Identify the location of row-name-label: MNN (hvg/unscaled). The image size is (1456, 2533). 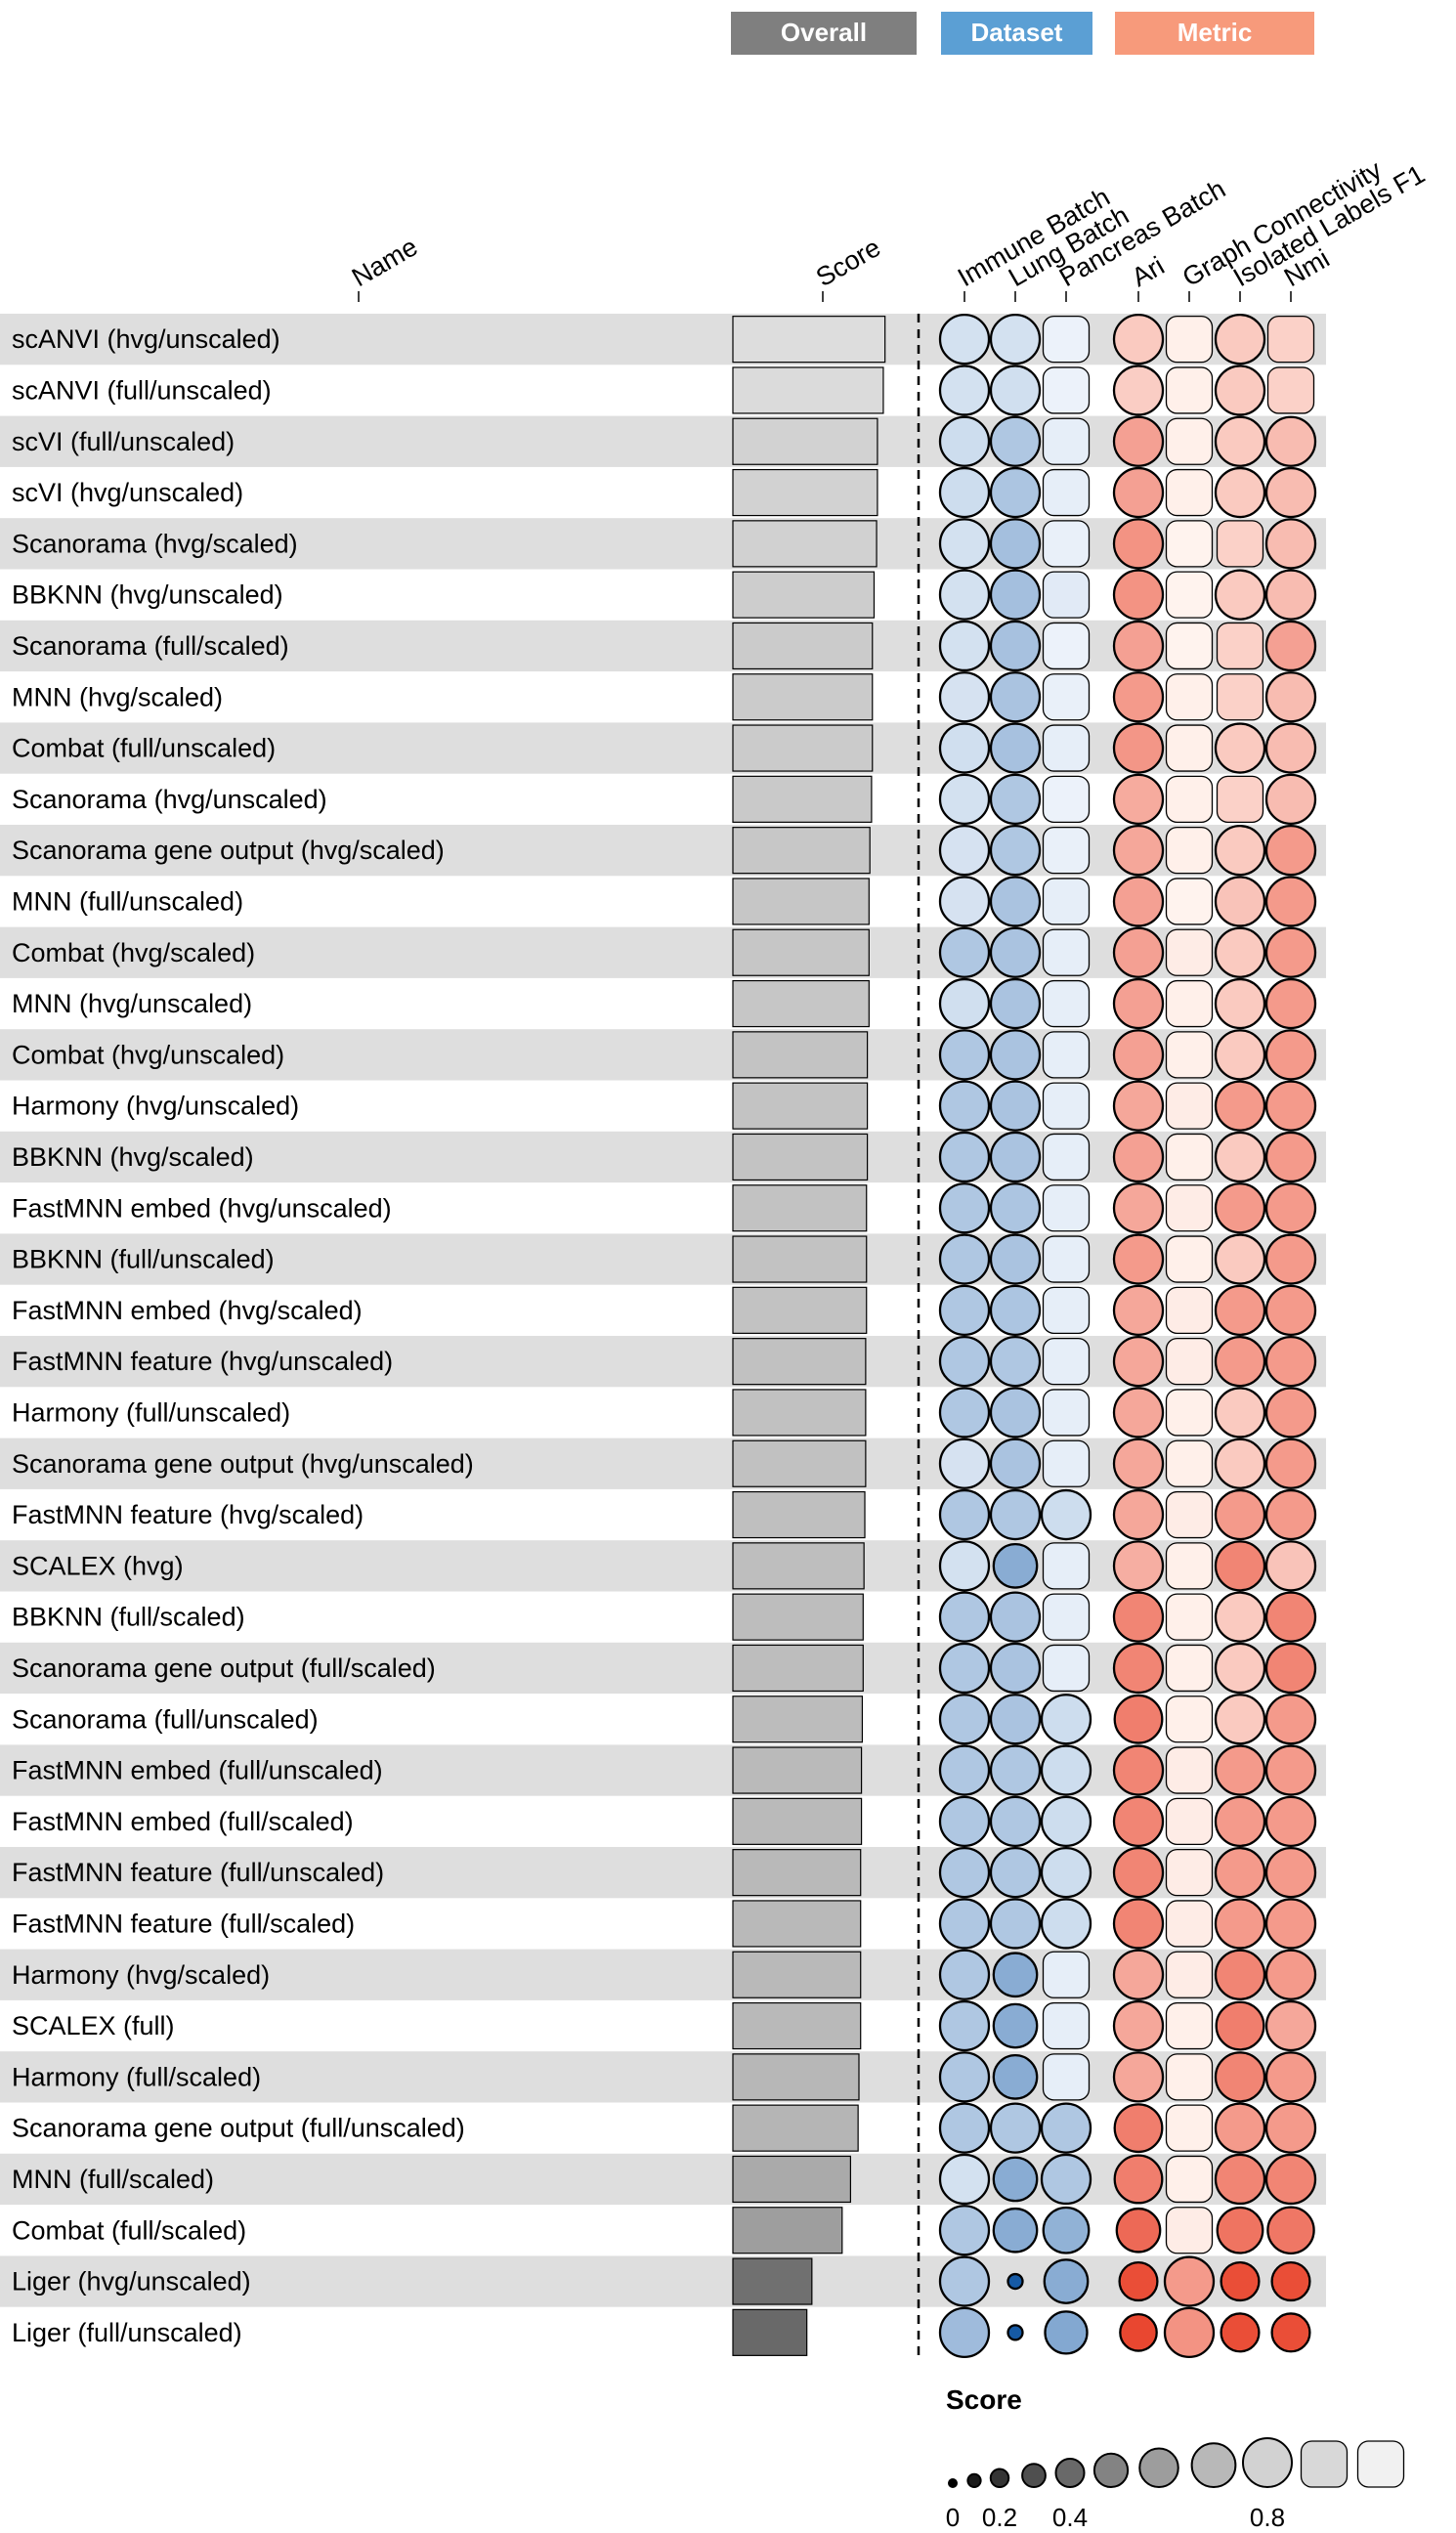
(132, 1004).